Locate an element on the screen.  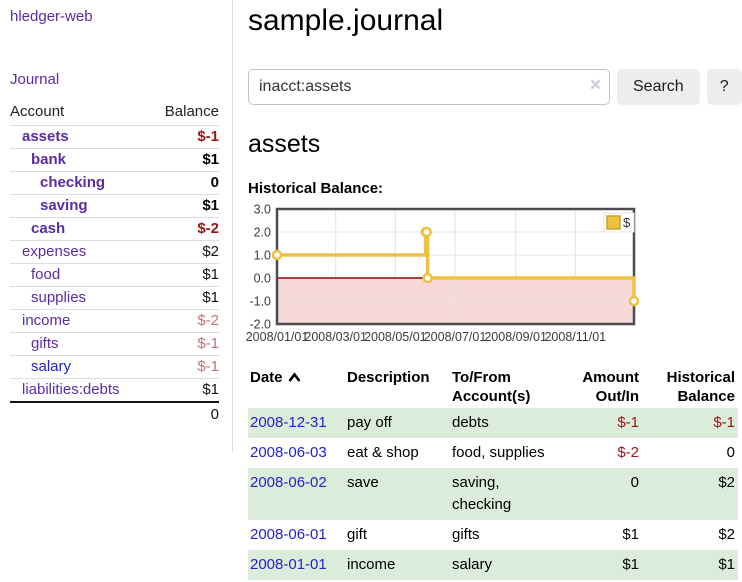
register-header-date: Date is located at coordinates (296, 387).